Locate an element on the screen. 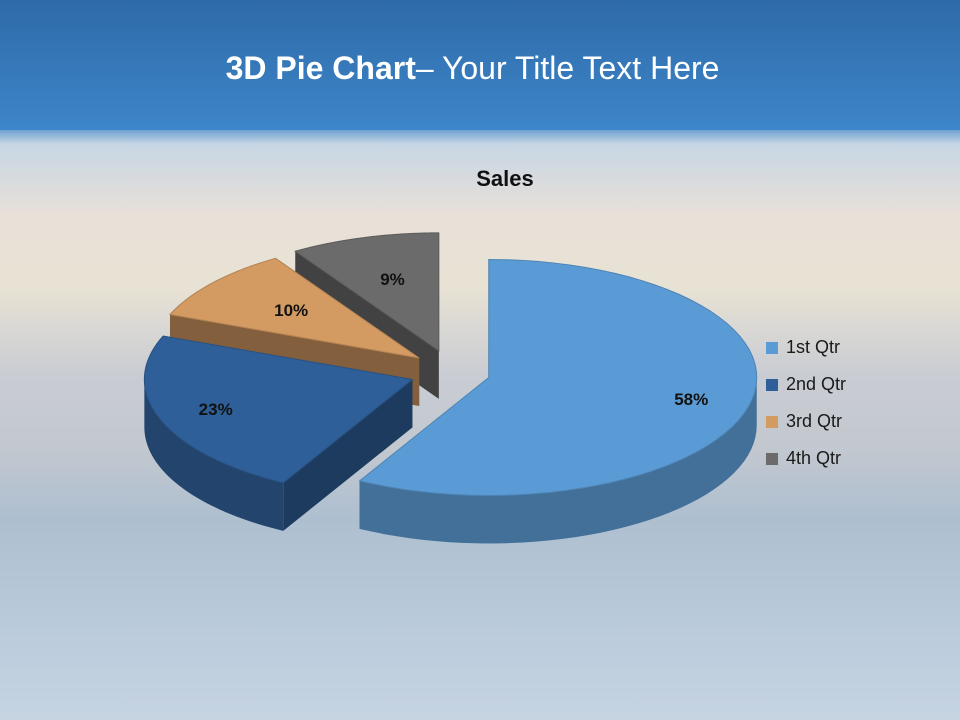  slide-title: 3D Pie Chart– Your Title Text Here is located at coordinates (472, 68).